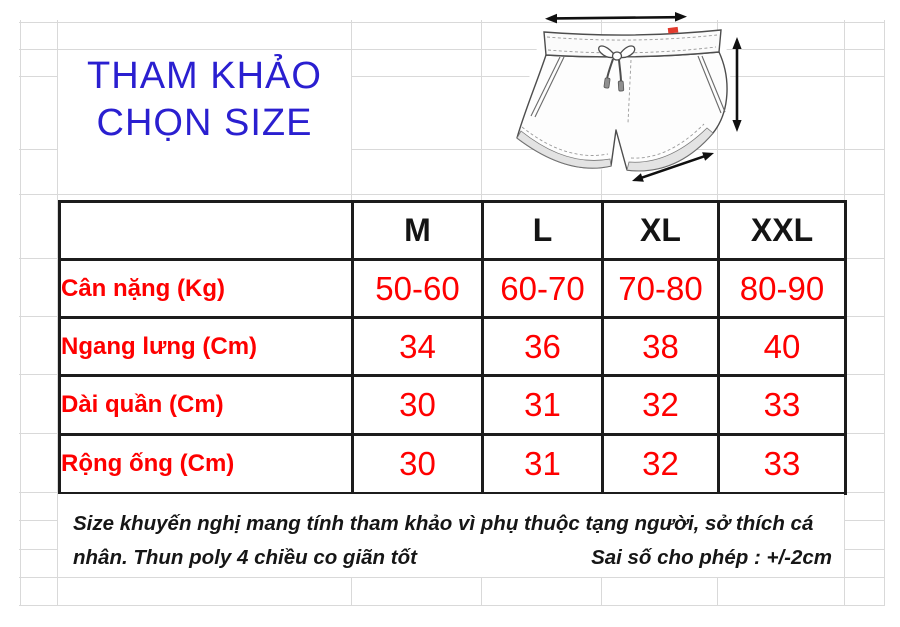 The image size is (900, 627). What do you see at coordinates (660, 230) in the screenshot?
I see `header-size-xl: XL` at bounding box center [660, 230].